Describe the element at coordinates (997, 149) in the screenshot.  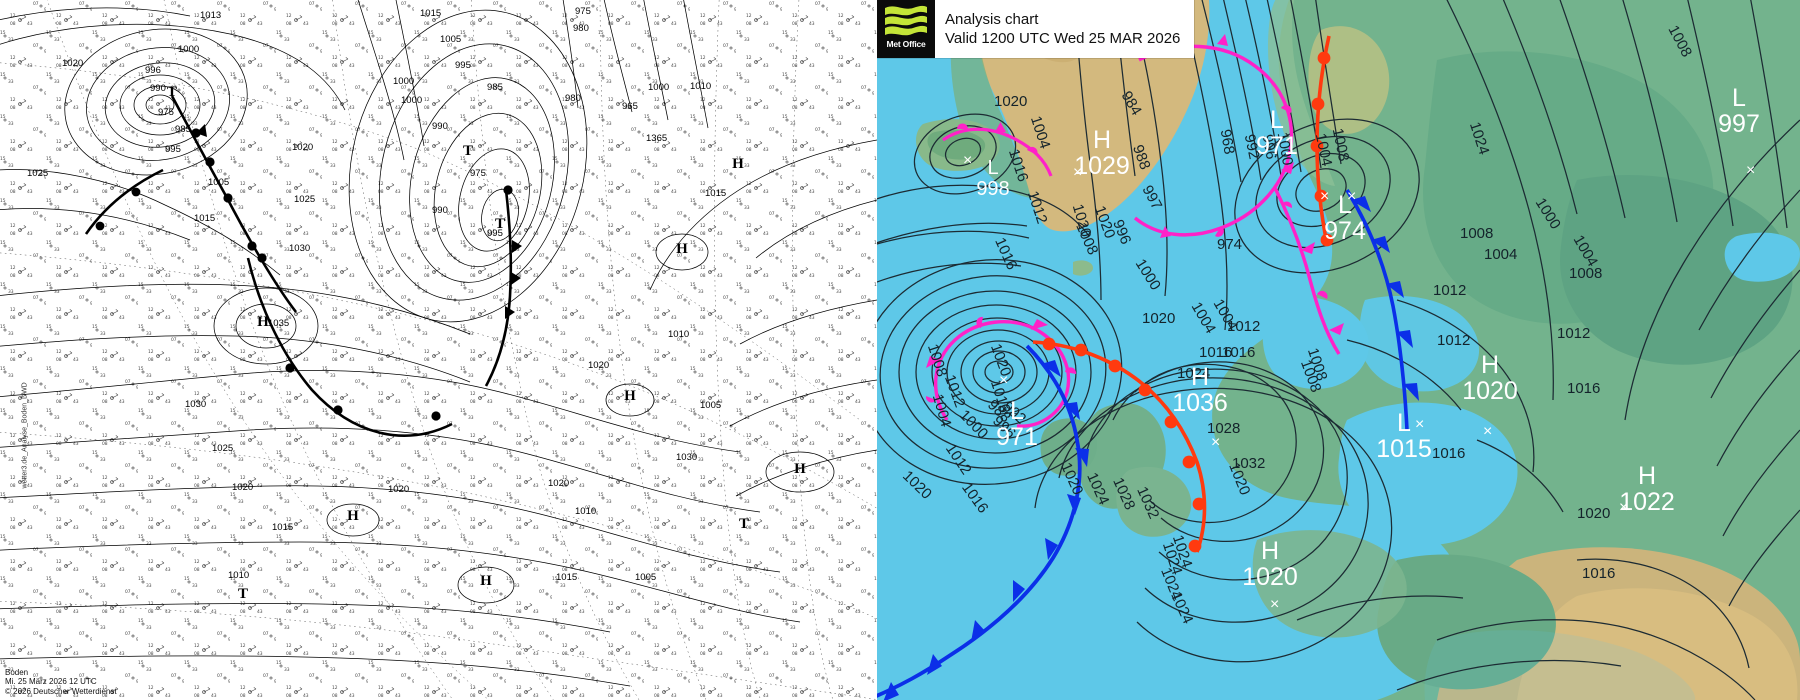
I see `occluded-front-iceland` at that location.